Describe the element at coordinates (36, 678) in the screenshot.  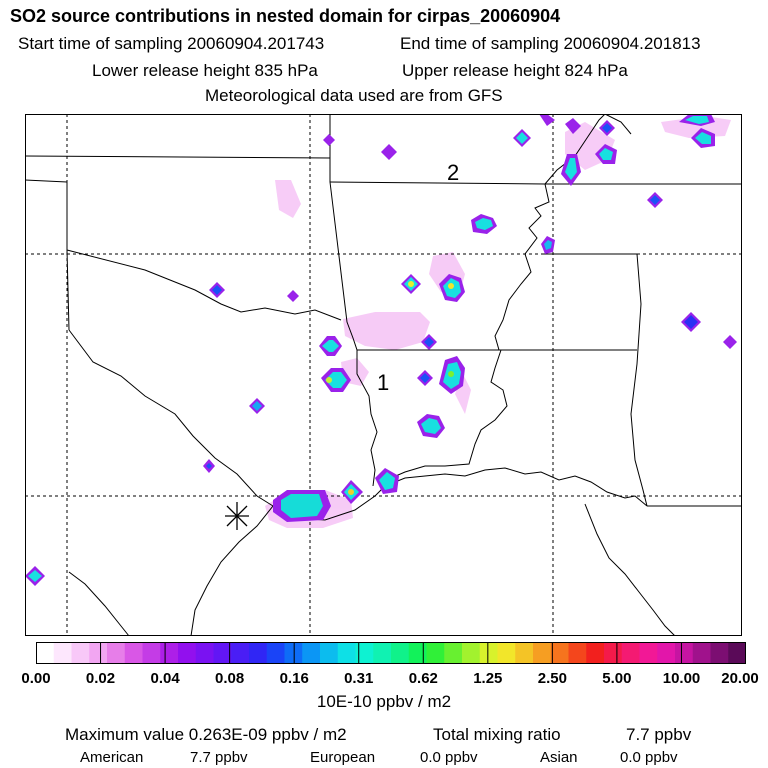
I see `color-scale-tick-label: 0.00` at that location.